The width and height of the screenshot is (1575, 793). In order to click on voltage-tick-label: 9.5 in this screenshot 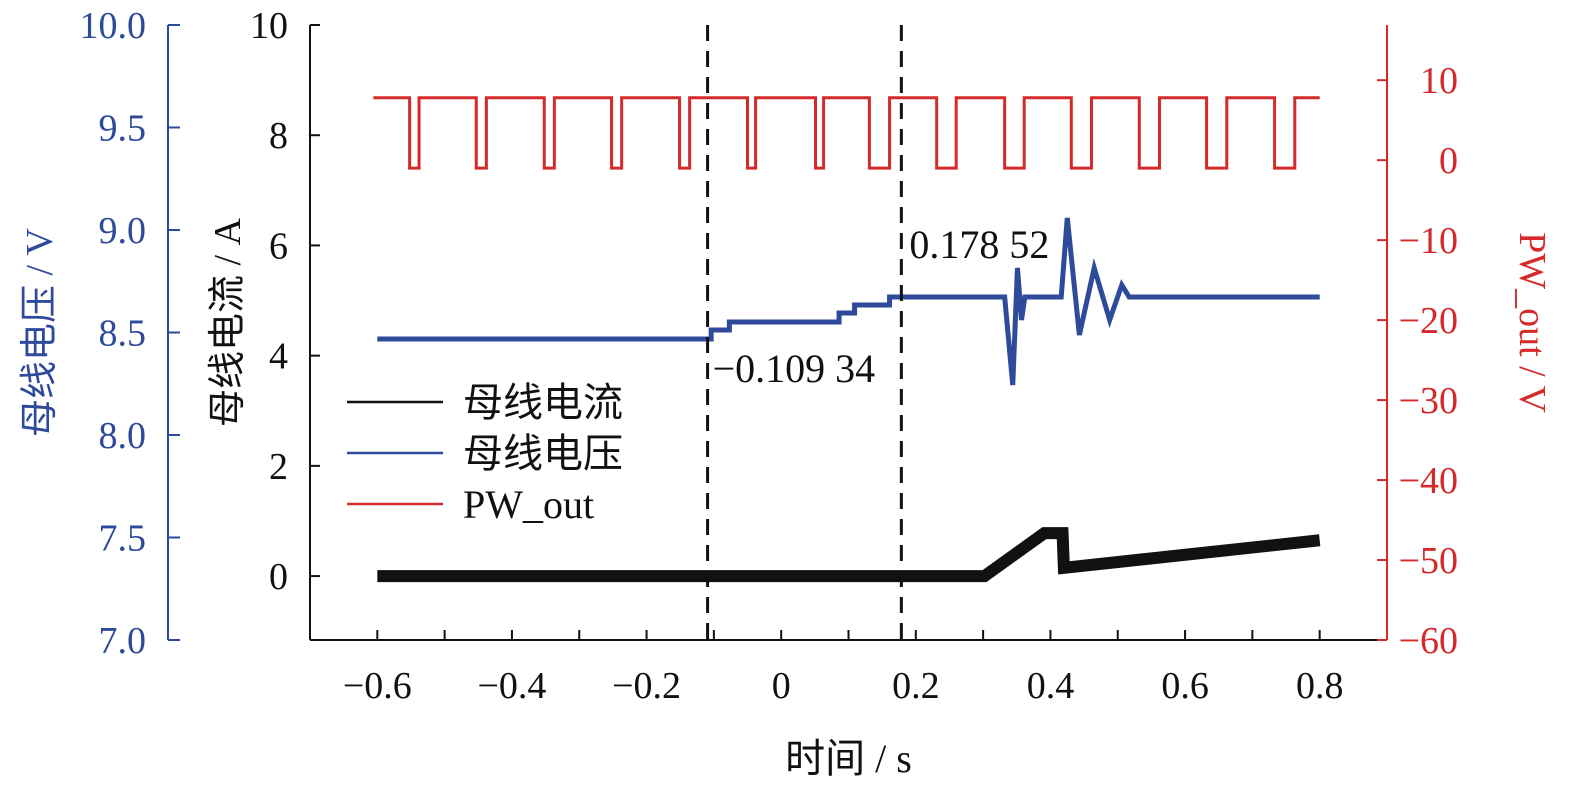, I will do `click(123, 129)`.